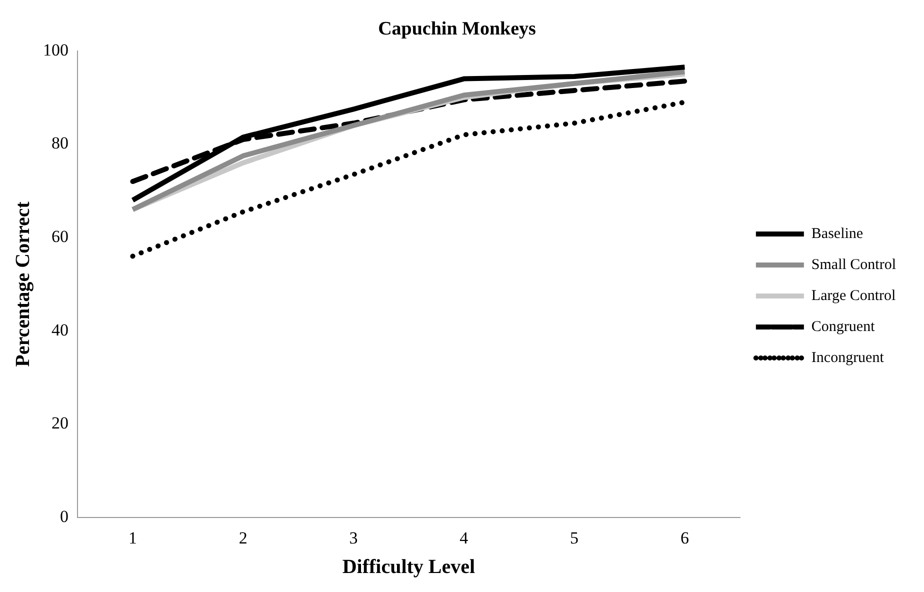 The width and height of the screenshot is (924, 592). I want to click on legend-label: Large Control, so click(853, 296).